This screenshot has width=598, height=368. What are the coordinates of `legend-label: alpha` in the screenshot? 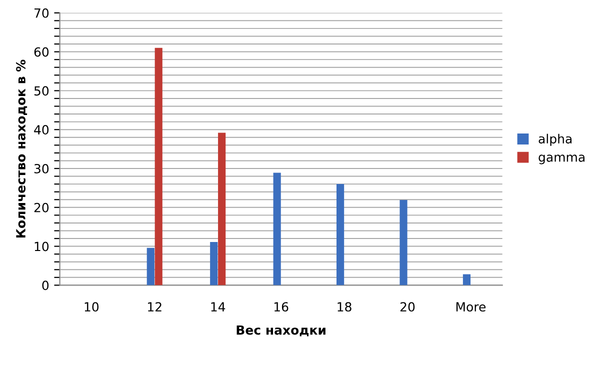 It's located at (555, 140).